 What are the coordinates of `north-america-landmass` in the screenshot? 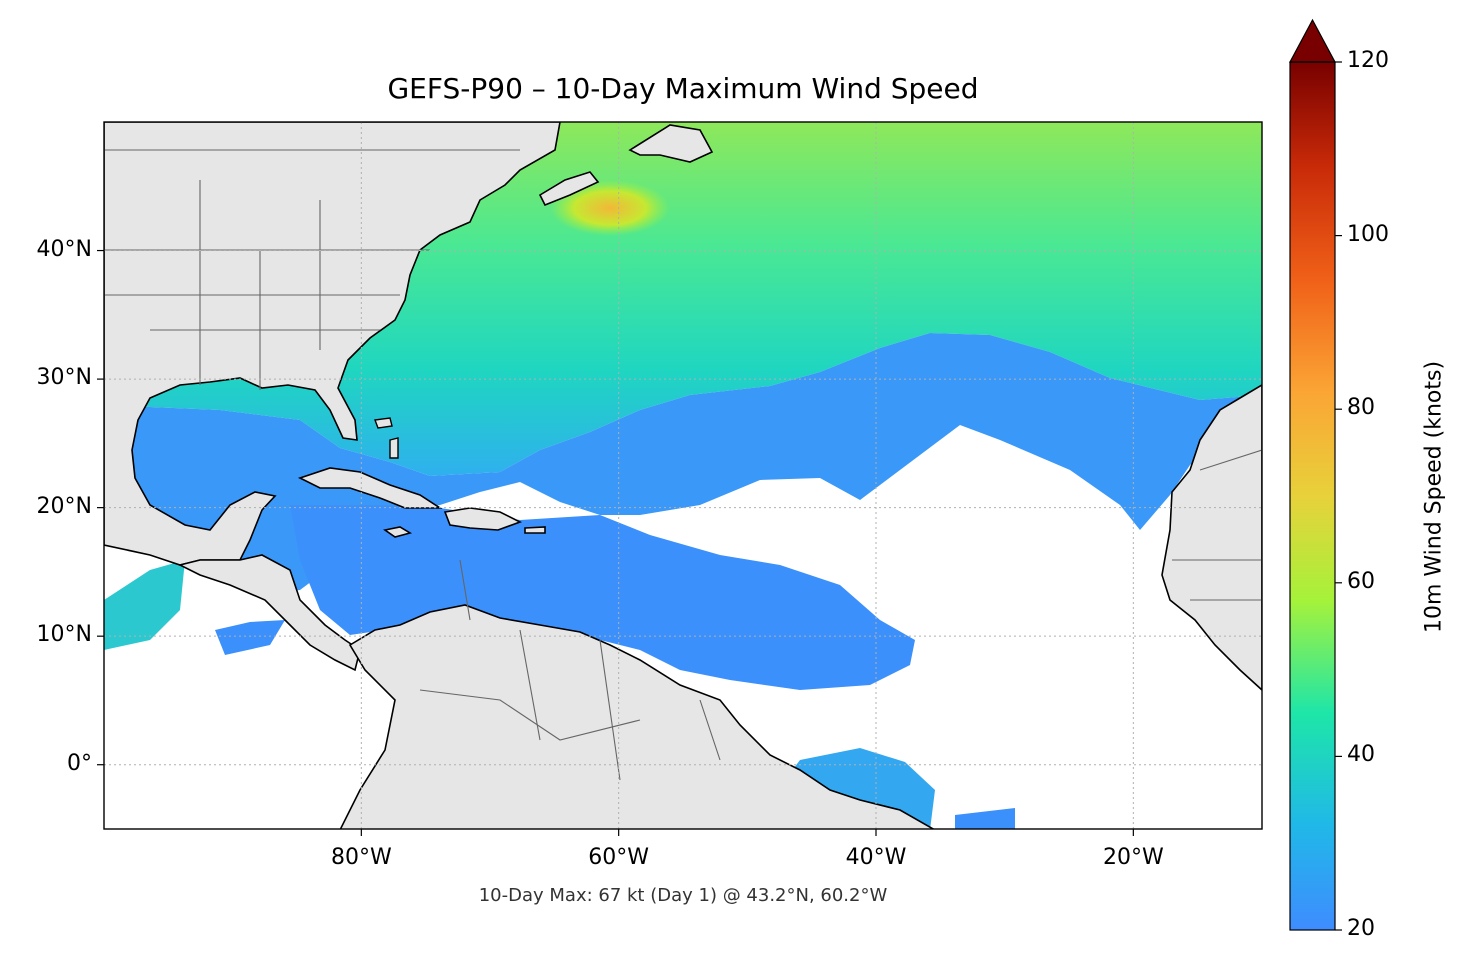 It's located at (332, 344).